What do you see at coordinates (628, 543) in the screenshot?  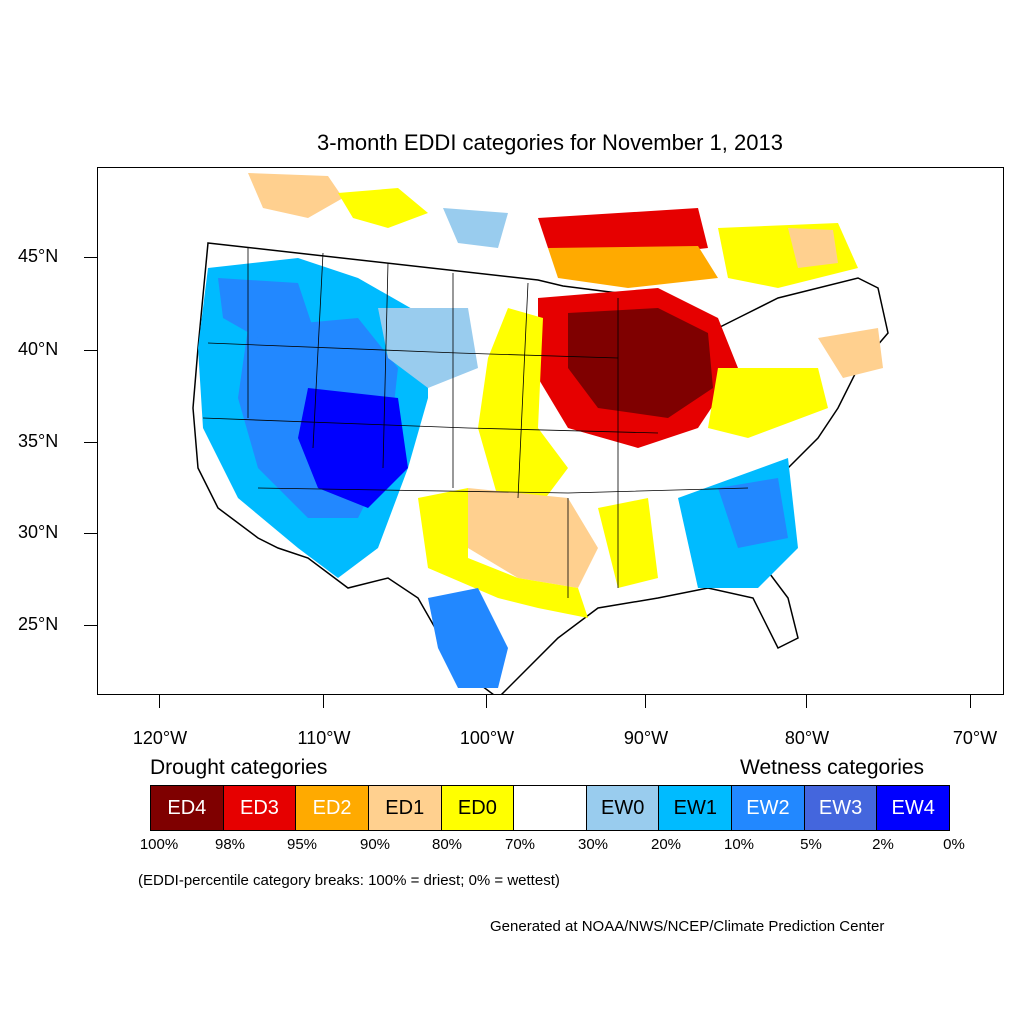 I see `region-mississippi-ed0` at bounding box center [628, 543].